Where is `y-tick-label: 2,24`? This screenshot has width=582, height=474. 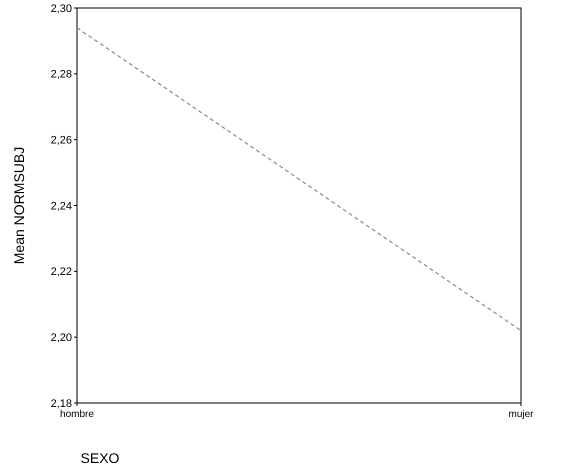 y-tick-label: 2,24 is located at coordinates (61, 206).